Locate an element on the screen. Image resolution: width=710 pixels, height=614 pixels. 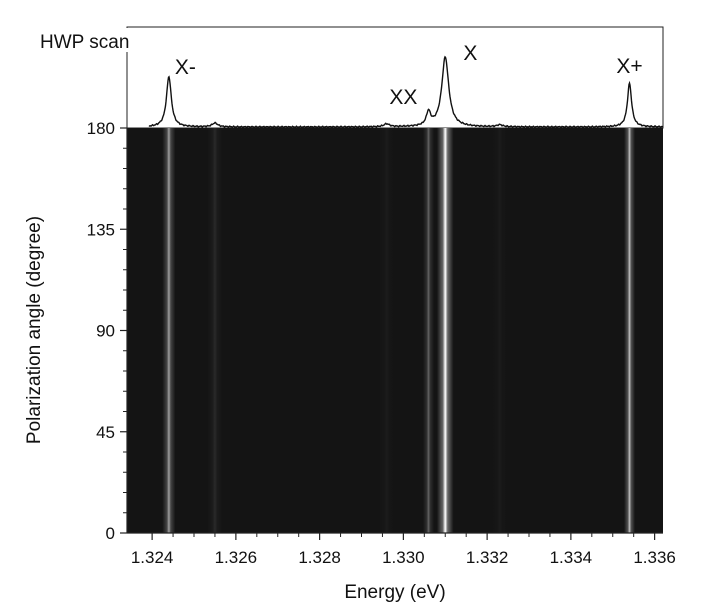
spectrum-panel-frame is located at coordinates (395, 77).